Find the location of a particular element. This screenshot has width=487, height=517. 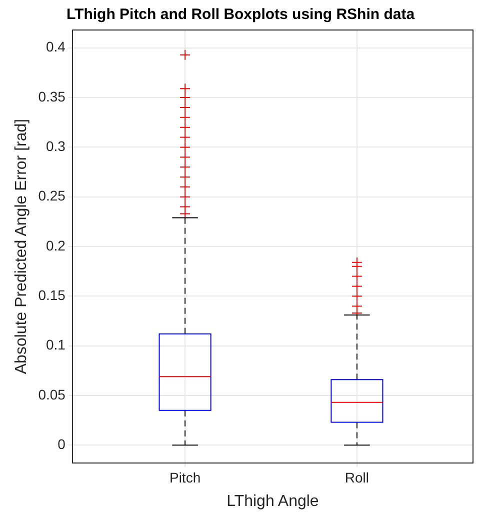

y-tick-label: 0.35 is located at coordinates (52, 96).